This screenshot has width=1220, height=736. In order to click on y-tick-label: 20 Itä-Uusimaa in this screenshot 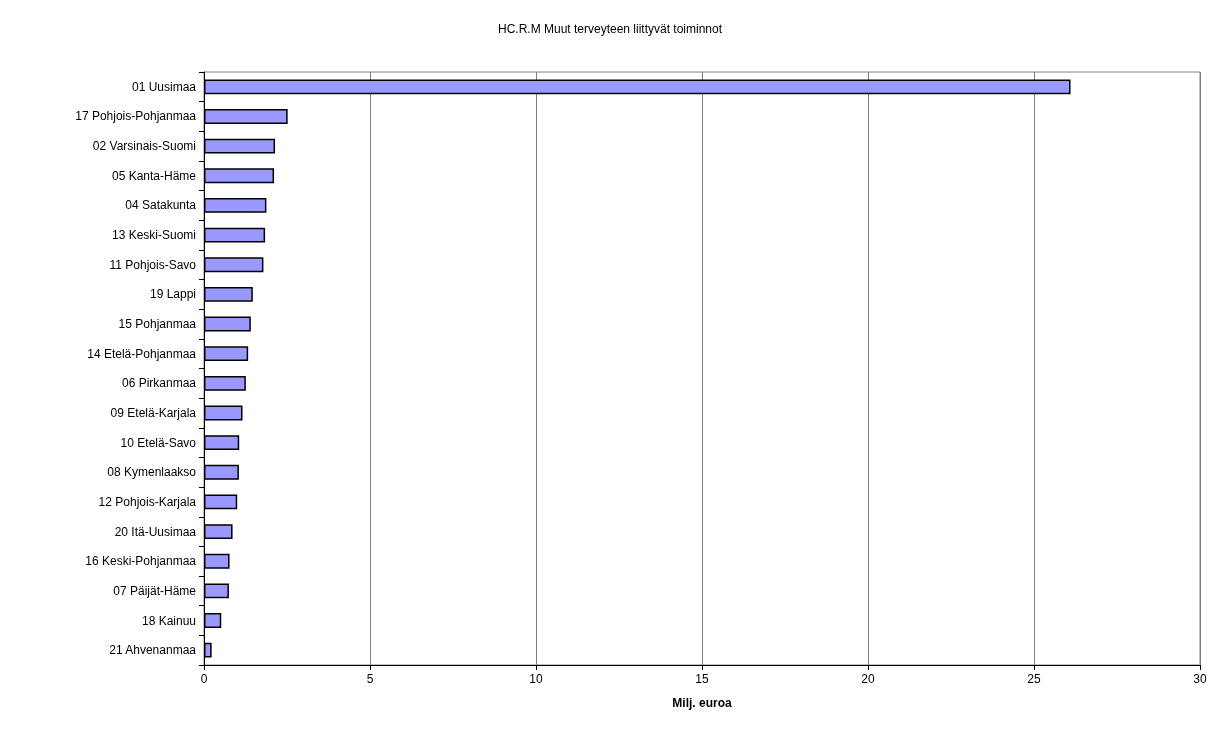, I will do `click(155, 531)`.